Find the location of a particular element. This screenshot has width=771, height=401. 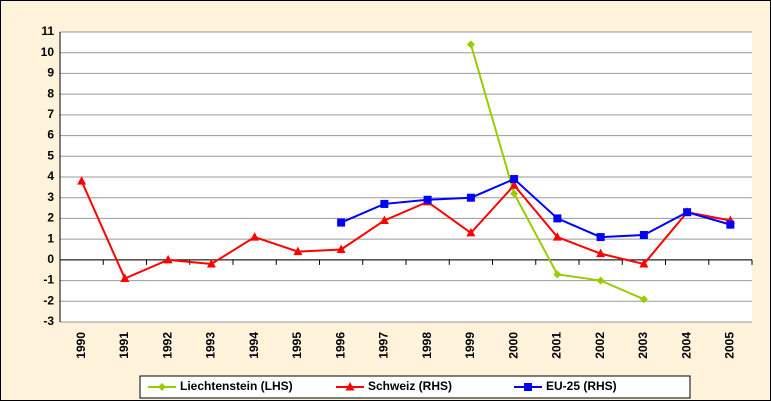

x-tick-label: 2004 is located at coordinates (686, 345).